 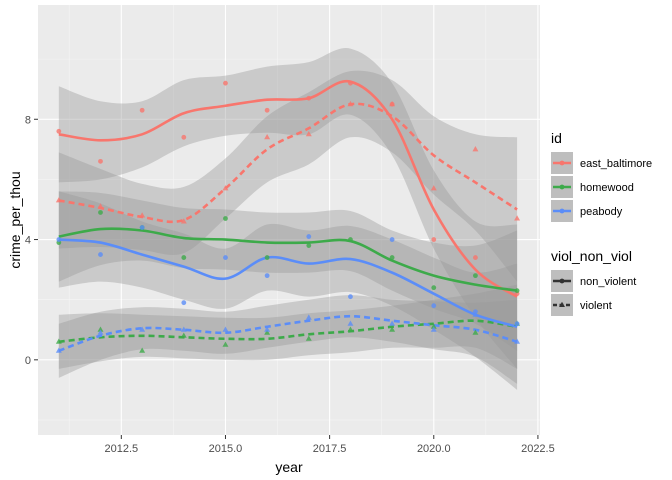 I want to click on line-peabody-non_violent, so click(x=288, y=283).